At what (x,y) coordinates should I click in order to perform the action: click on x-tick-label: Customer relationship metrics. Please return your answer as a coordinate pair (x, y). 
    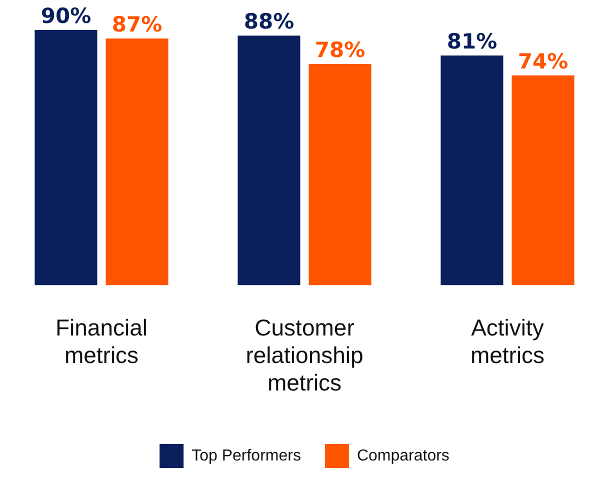
    Looking at the image, I should click on (305, 355).